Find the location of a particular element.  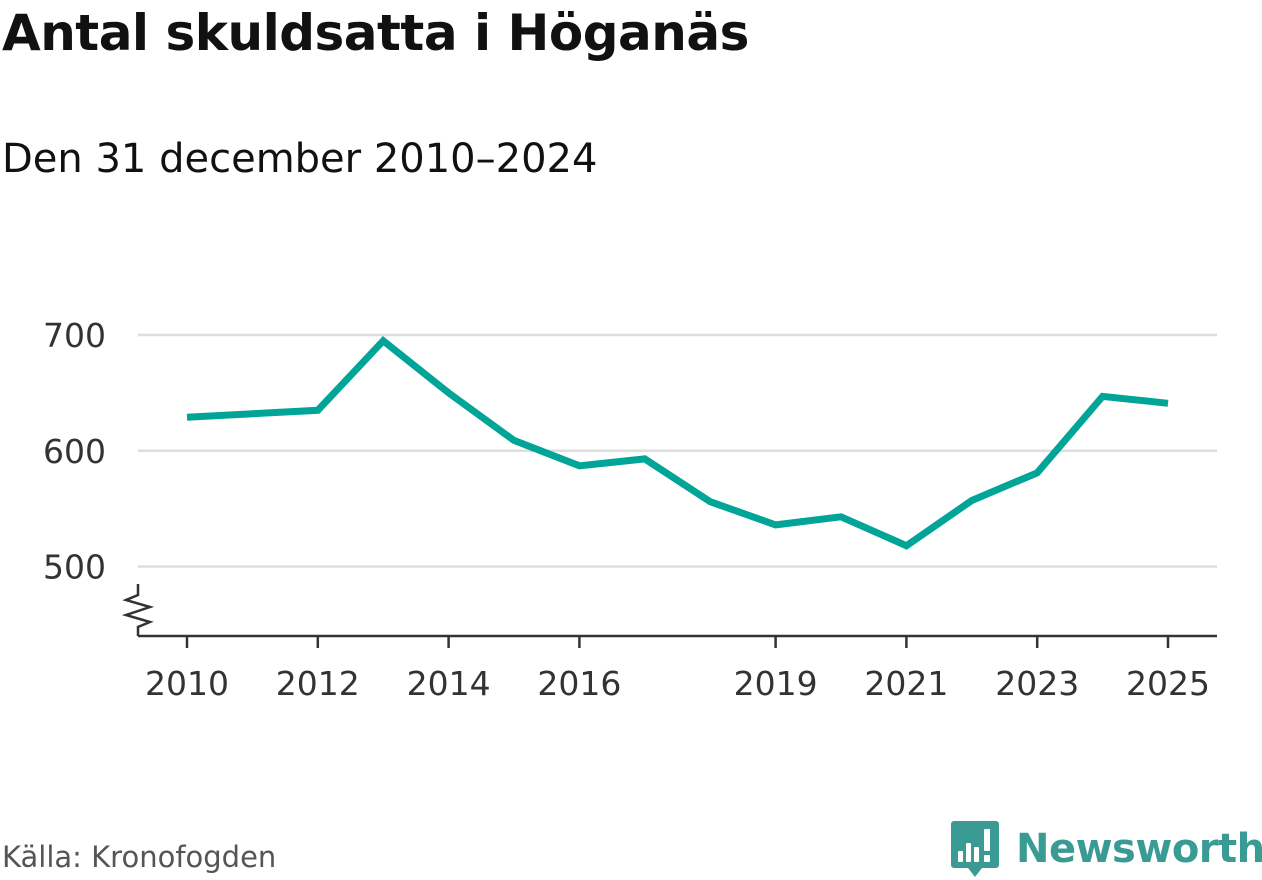

x-tick-label-2021: 2021 is located at coordinates (906, 683).